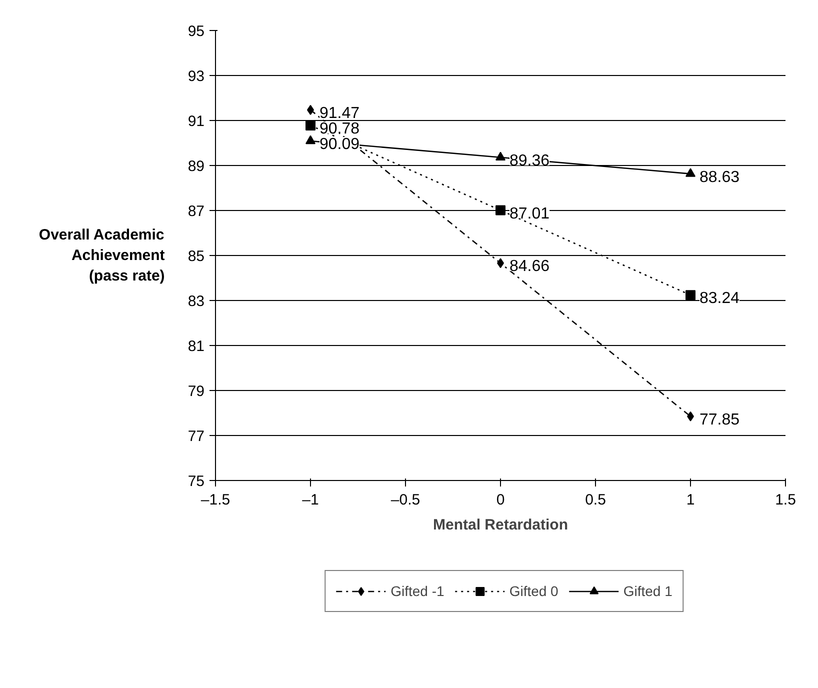  What do you see at coordinates (340, 129) in the screenshot?
I see `data-label: 90.78` at bounding box center [340, 129].